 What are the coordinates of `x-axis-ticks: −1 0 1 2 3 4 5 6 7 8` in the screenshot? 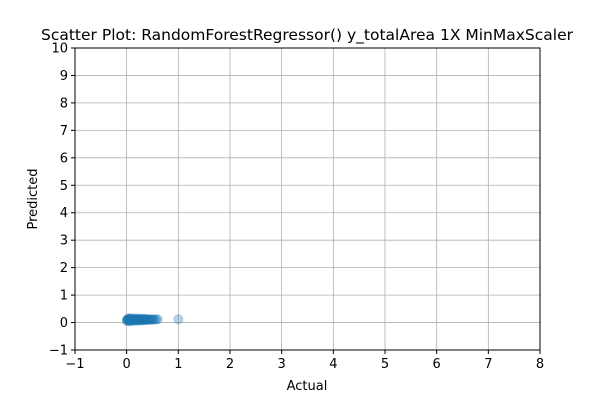 It's located at (304, 361).